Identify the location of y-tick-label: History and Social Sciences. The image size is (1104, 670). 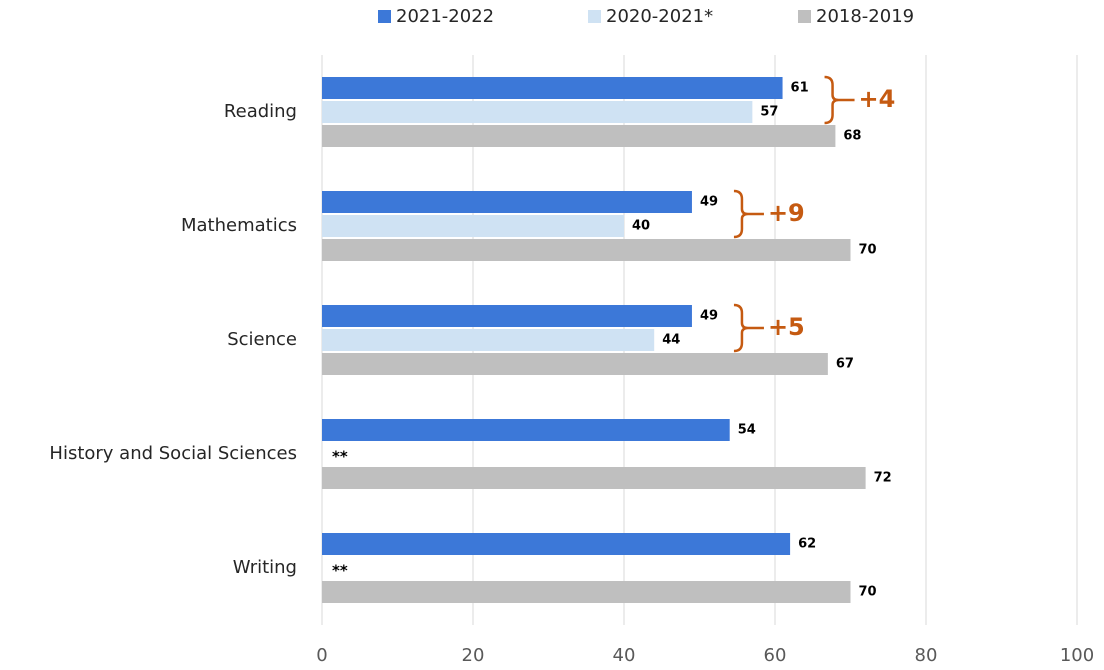
(173, 453).